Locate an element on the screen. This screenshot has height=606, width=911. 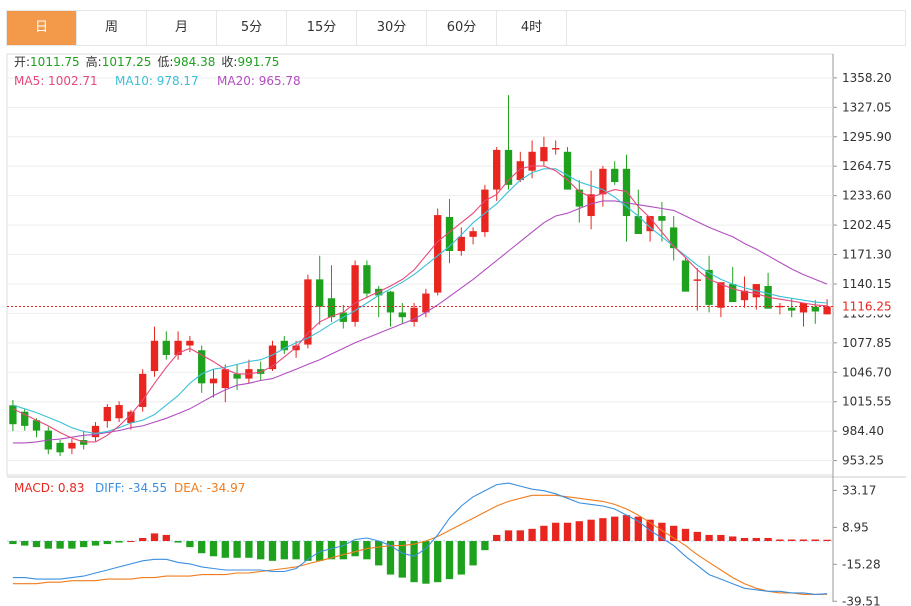
macd-y-tick-label: -15.28 is located at coordinates (861, 564).